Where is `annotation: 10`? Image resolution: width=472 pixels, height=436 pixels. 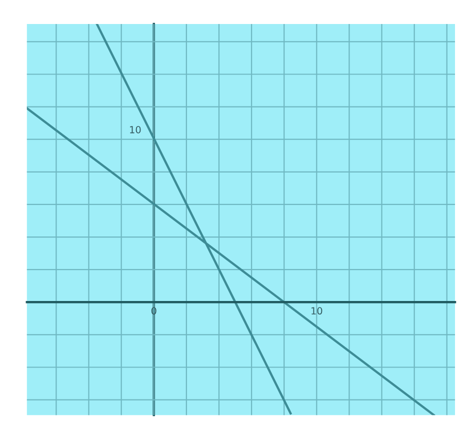
annotation: 10 is located at coordinates (135, 130).